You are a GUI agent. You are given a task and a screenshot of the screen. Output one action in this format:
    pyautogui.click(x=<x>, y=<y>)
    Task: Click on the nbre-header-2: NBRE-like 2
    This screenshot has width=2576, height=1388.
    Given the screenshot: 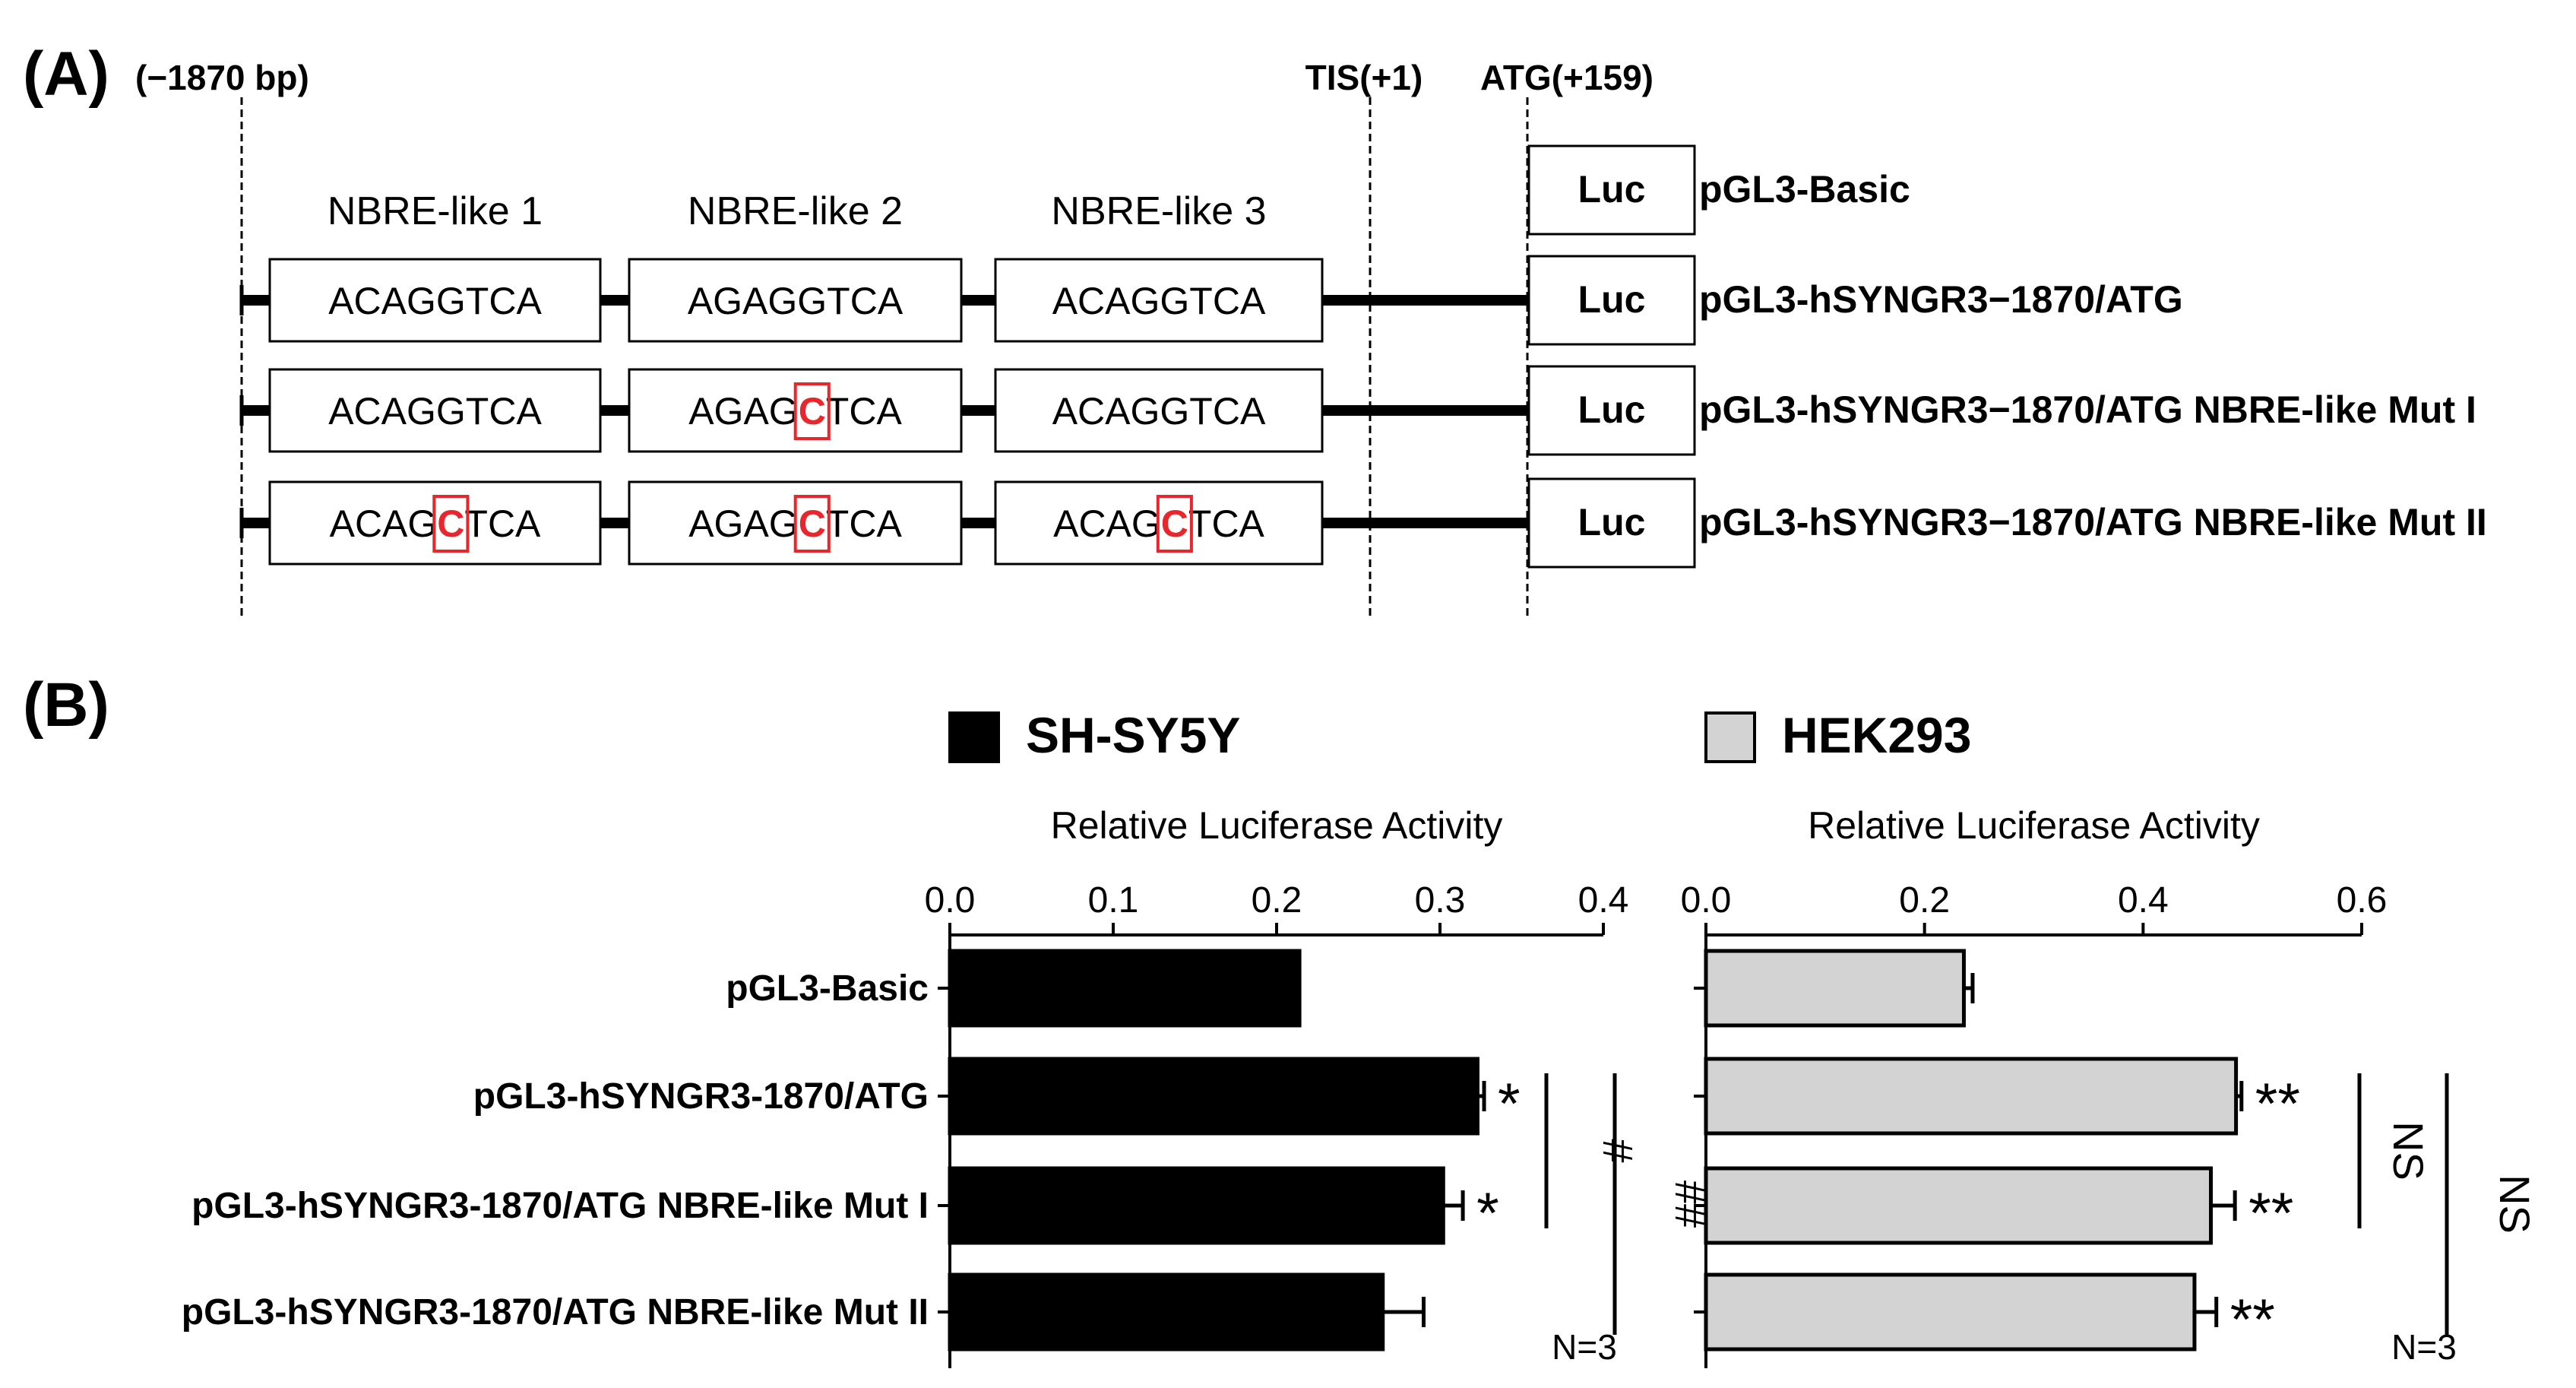 What is the action you would take?
    pyautogui.click(x=795, y=211)
    